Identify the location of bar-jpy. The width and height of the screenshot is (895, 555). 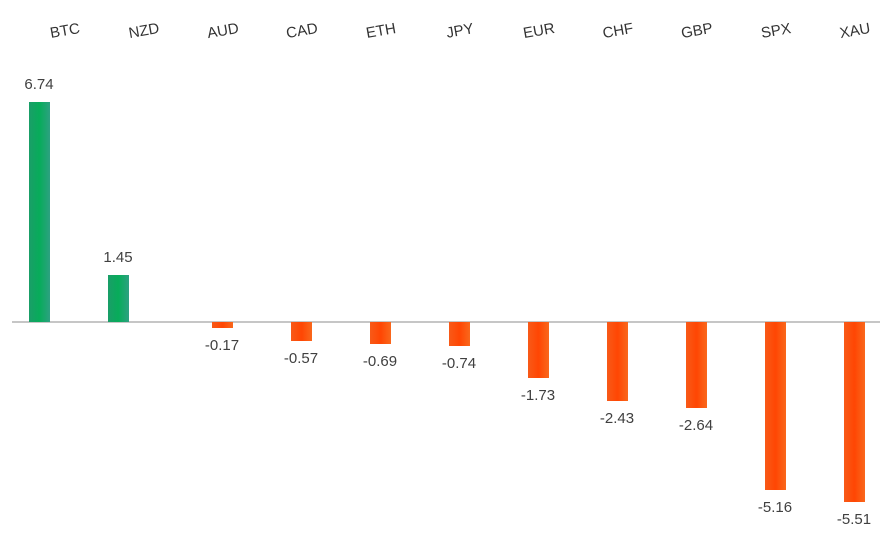
(459, 334).